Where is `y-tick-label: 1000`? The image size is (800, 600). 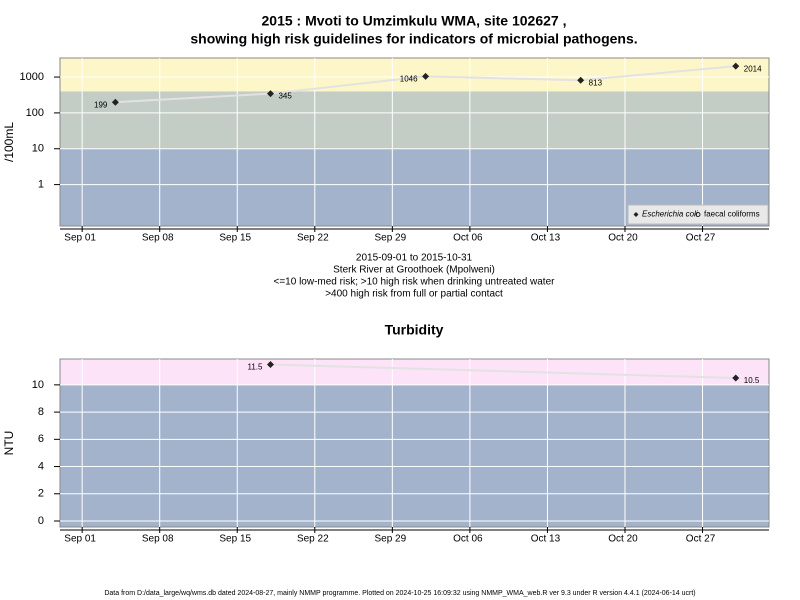
y-tick-label: 1000 is located at coordinates (32, 77).